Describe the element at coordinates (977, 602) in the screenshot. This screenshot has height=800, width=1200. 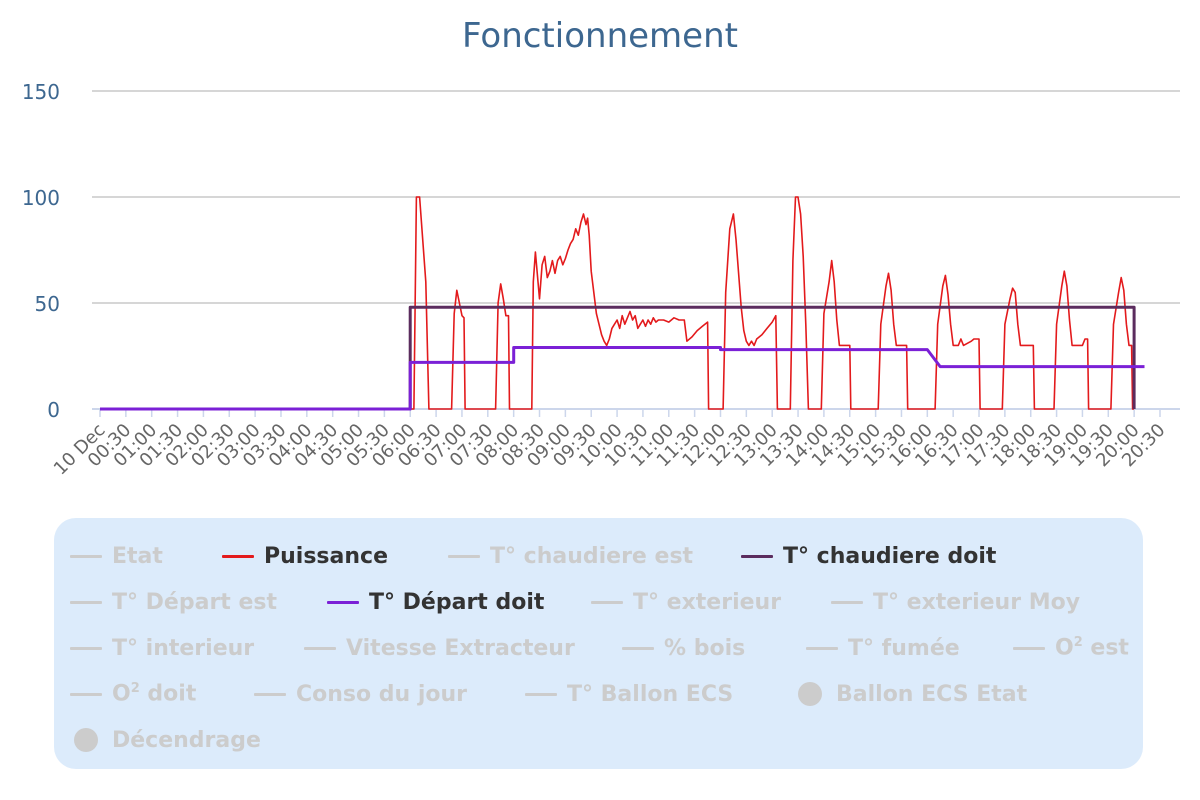
I see `legend-label: T° exterieur Moy` at that location.